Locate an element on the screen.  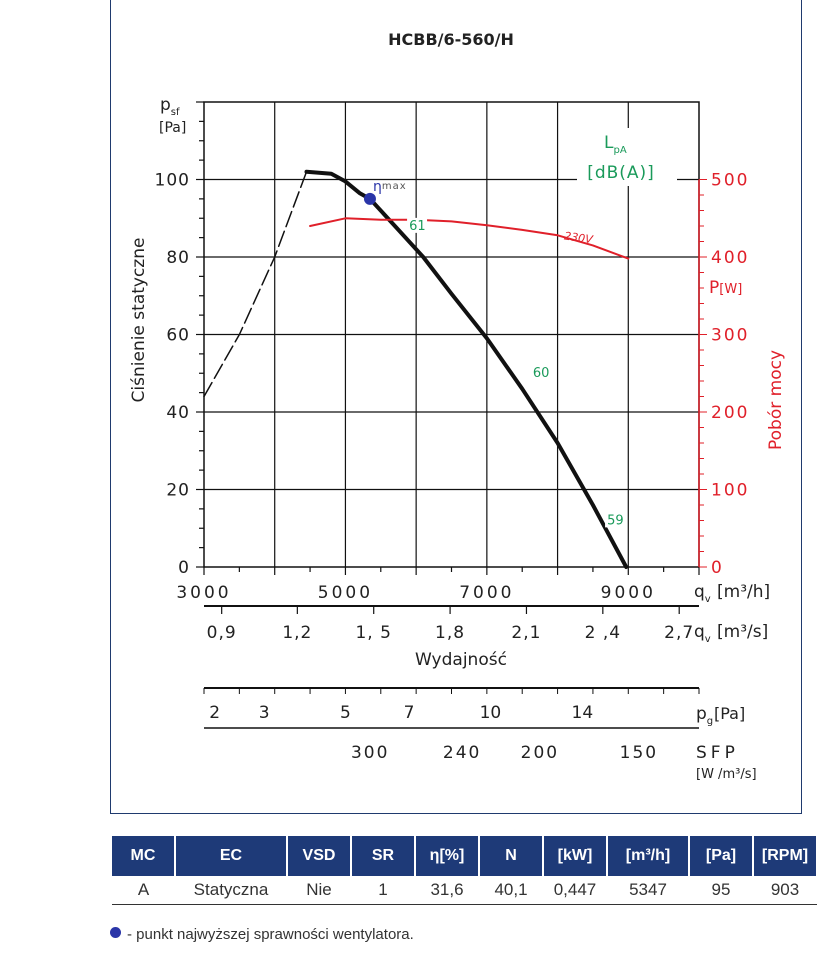
table-header-cell: VSD is located at coordinates (319, 856).